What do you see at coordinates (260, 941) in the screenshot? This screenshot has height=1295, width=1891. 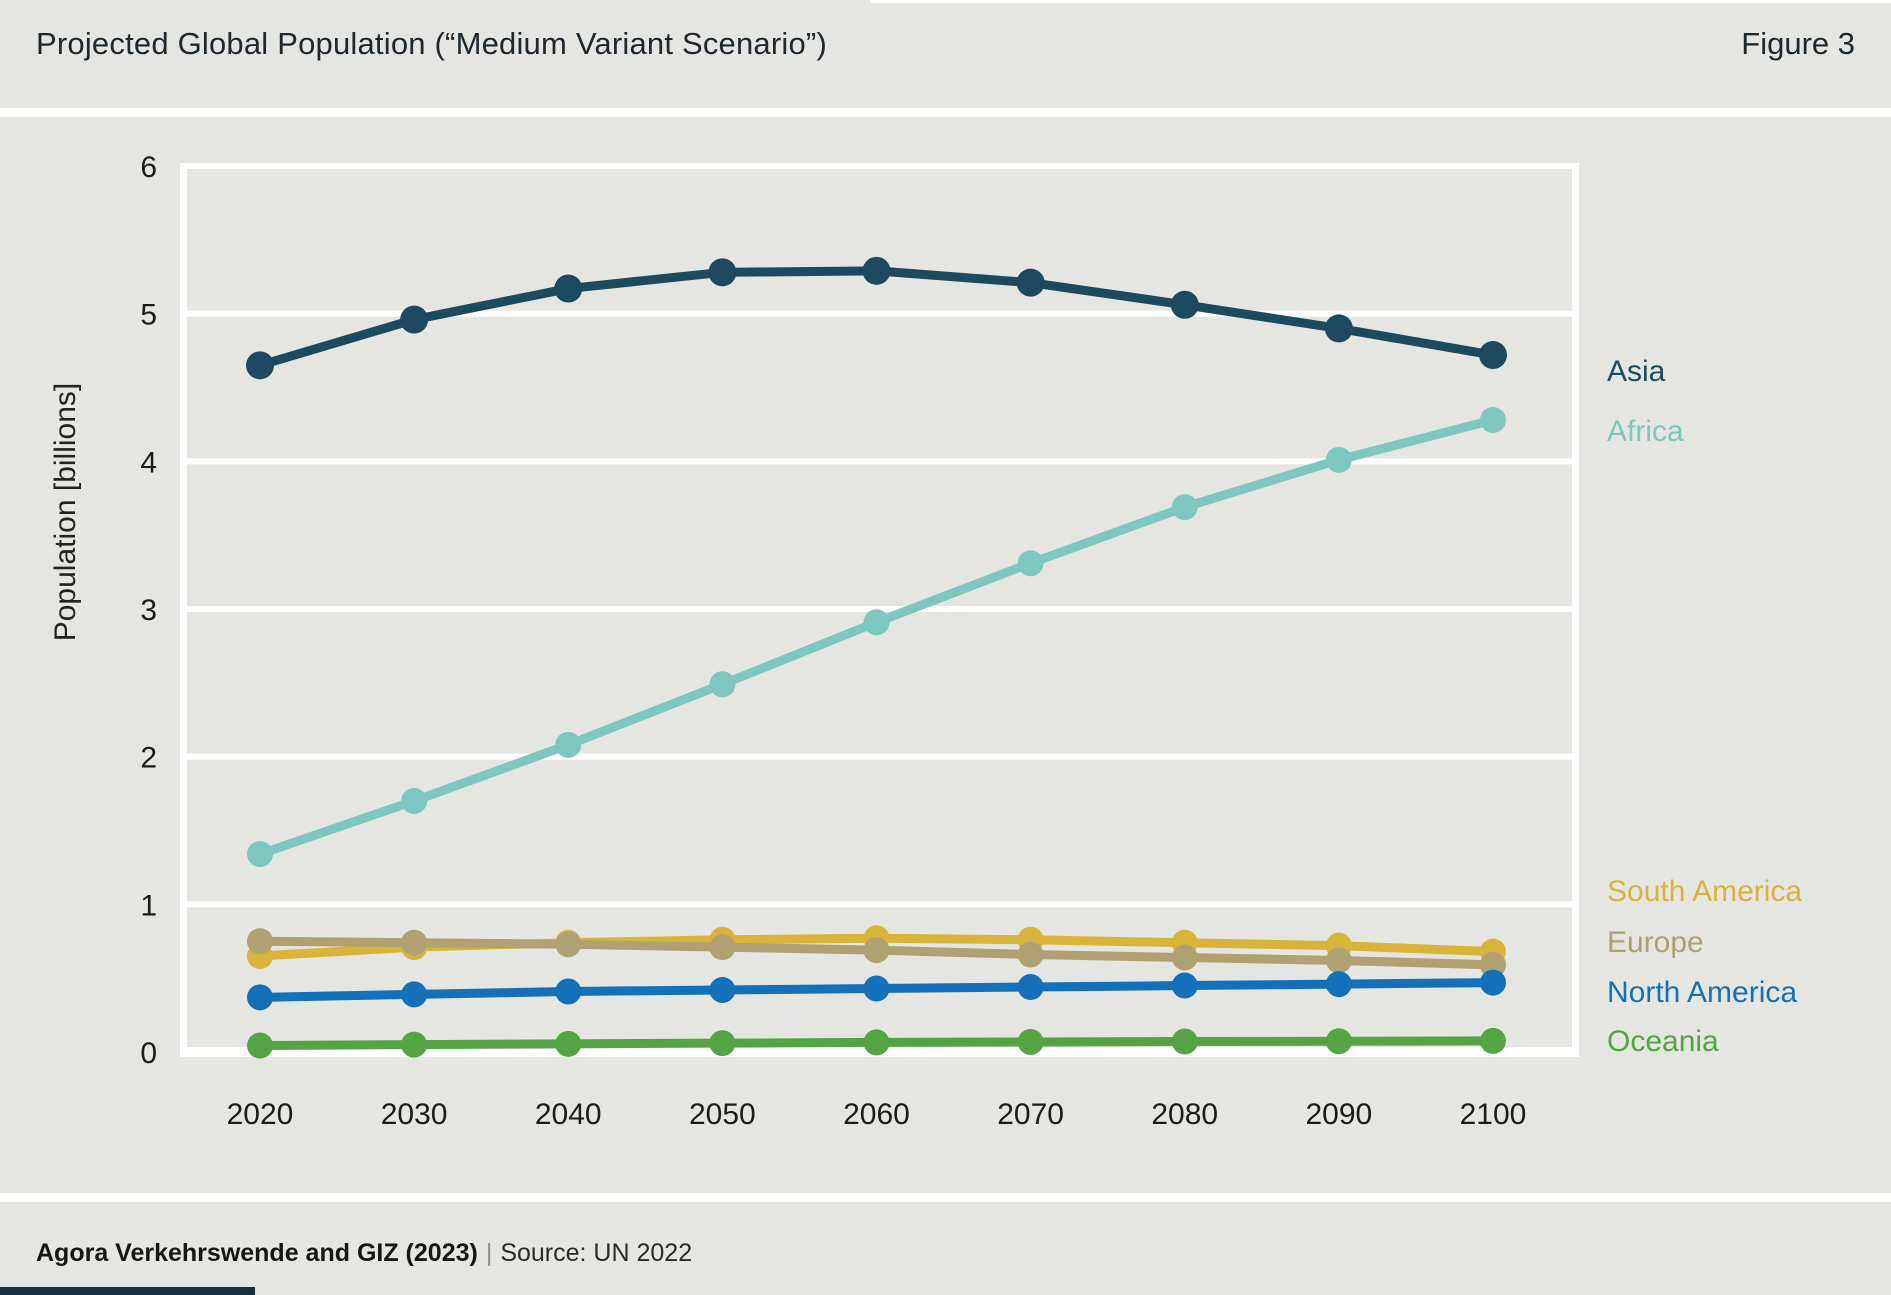 I see `data-point-europe-2020` at bounding box center [260, 941].